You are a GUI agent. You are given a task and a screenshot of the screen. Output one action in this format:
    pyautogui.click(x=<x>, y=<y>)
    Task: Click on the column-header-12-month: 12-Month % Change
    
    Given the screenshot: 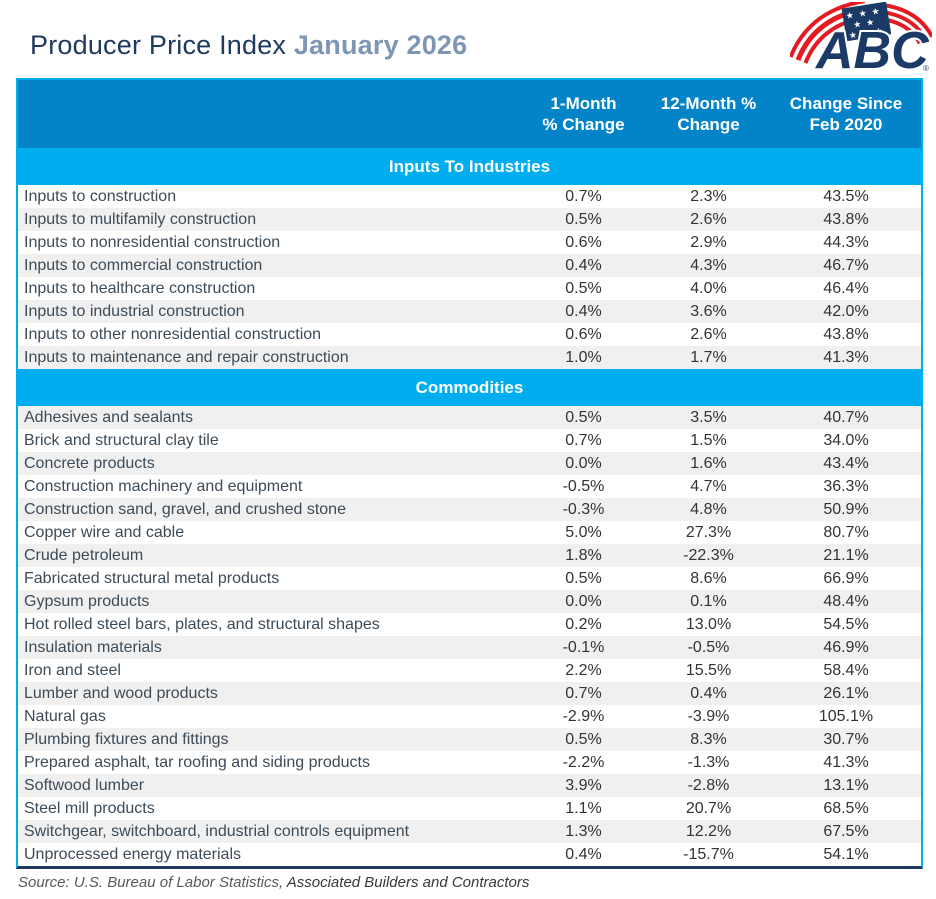 What is the action you would take?
    pyautogui.click(x=708, y=114)
    